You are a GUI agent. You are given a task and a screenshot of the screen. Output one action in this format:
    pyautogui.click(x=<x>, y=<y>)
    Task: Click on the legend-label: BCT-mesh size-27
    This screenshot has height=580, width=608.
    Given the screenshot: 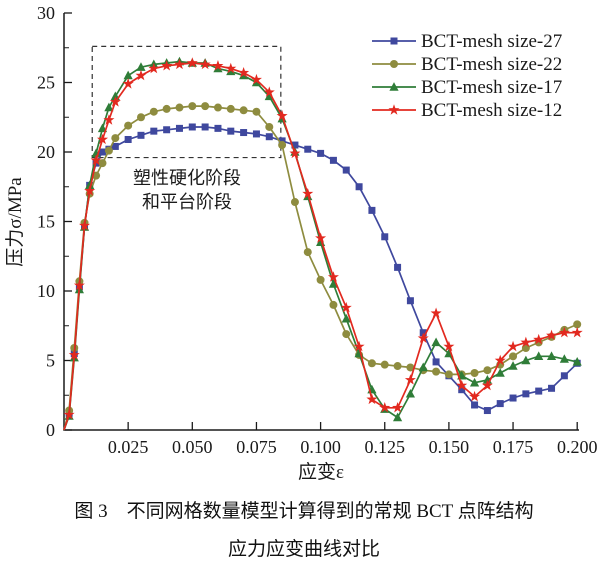 What is the action you would take?
    pyautogui.click(x=491, y=41)
    